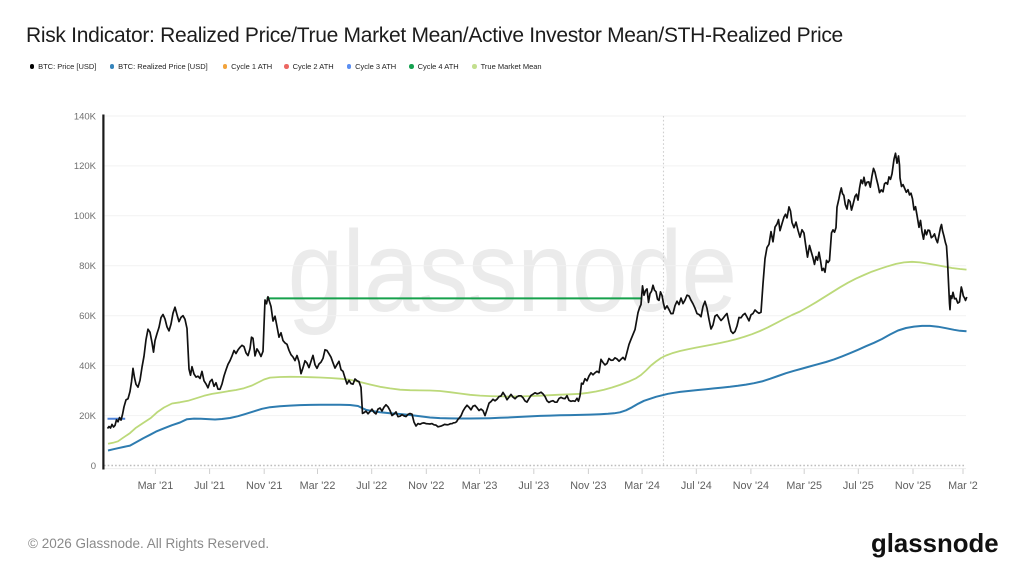 This screenshot has height=576, width=1024. What do you see at coordinates (480, 486) in the screenshot?
I see `svg-text: Mar '23` at bounding box center [480, 486].